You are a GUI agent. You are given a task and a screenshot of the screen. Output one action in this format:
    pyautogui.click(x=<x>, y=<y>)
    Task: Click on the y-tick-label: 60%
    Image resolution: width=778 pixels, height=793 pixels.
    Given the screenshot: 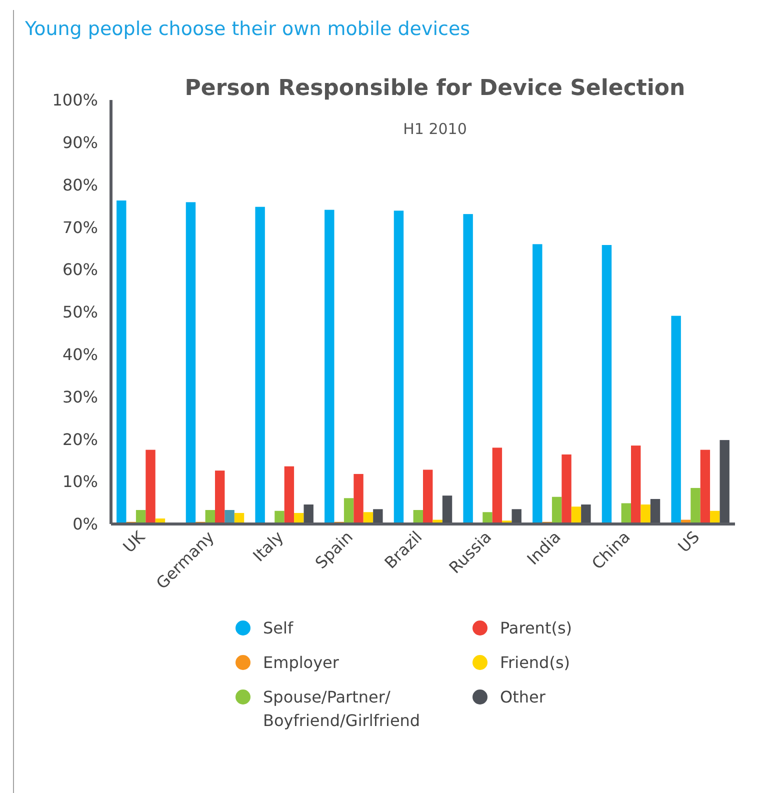 What is the action you would take?
    pyautogui.click(x=80, y=270)
    